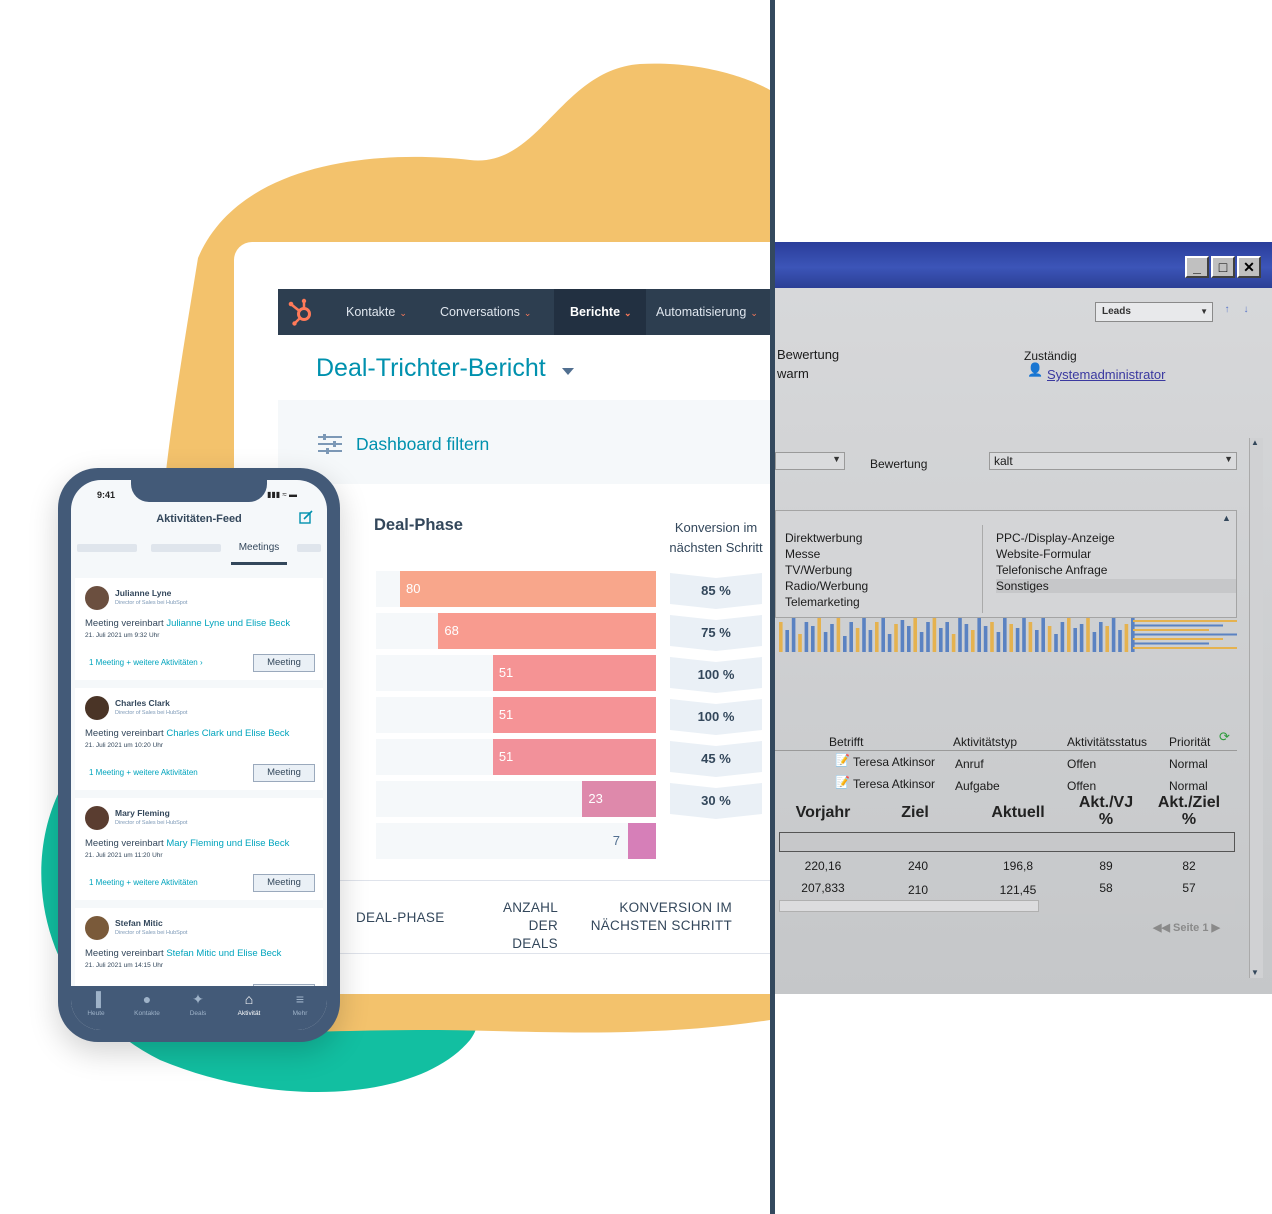  I want to click on bottom-nav-deals: ✦ Deals, so click(198, 1003).